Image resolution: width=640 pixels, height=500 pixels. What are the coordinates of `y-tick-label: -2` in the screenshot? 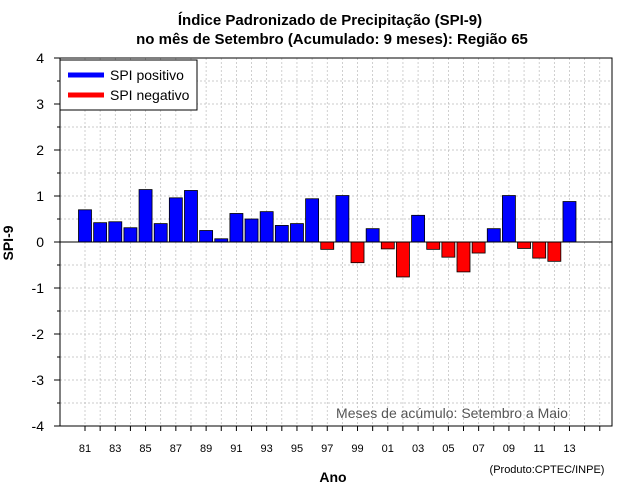 It's located at (38, 334).